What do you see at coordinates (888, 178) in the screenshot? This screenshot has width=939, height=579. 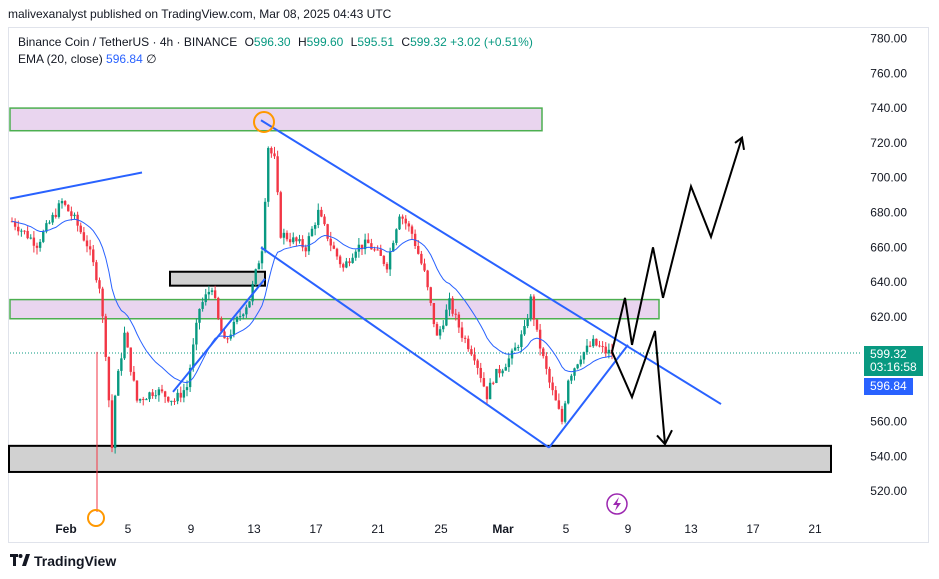 I see `y-tick-label: 700.00` at bounding box center [888, 178].